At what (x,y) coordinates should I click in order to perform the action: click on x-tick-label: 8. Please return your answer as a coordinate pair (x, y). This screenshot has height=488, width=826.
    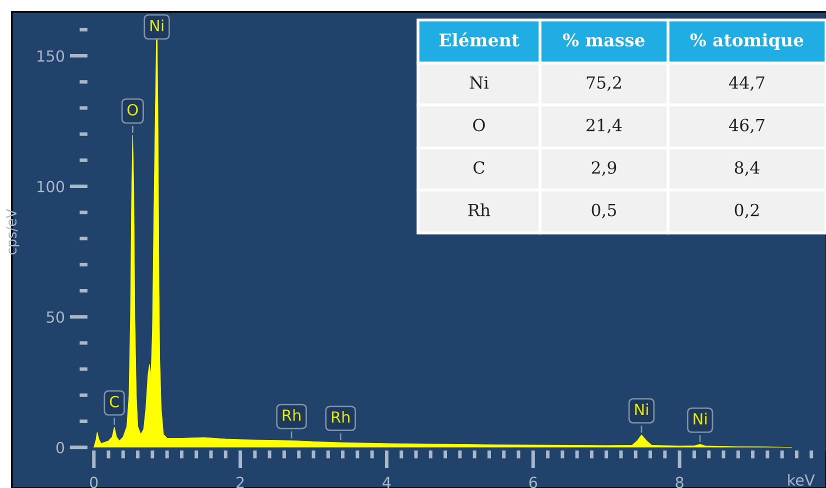
    Looking at the image, I should click on (680, 482).